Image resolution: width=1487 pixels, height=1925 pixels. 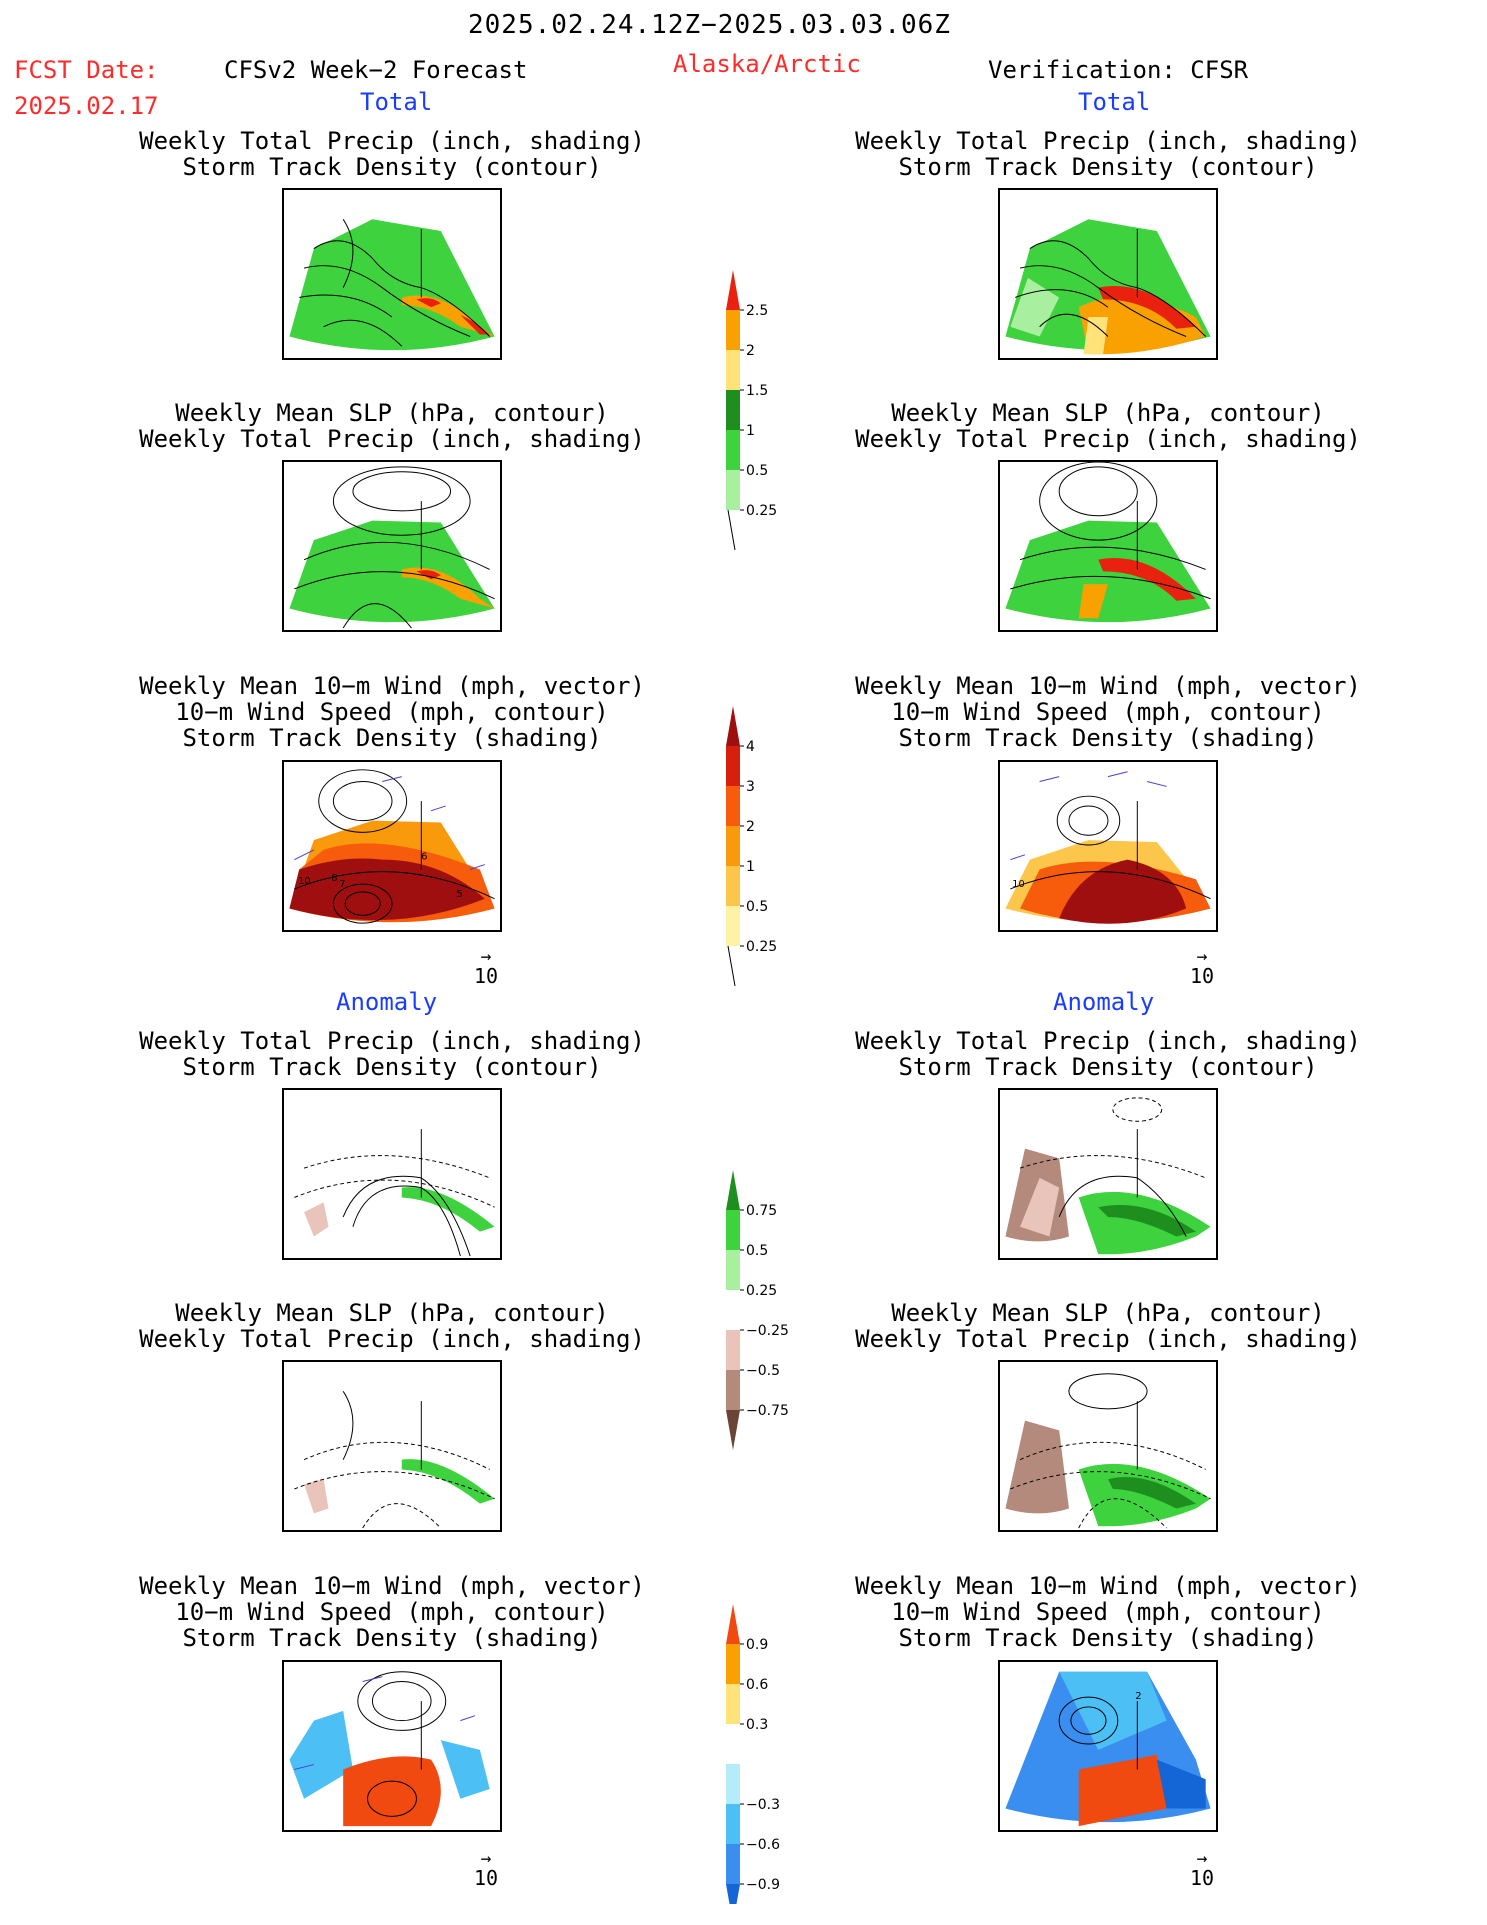 I want to click on colorbar-storm-anom: 0.9 0.6 0.3 −0.3 −0.6 −0.9, so click(x=756, y=1754).